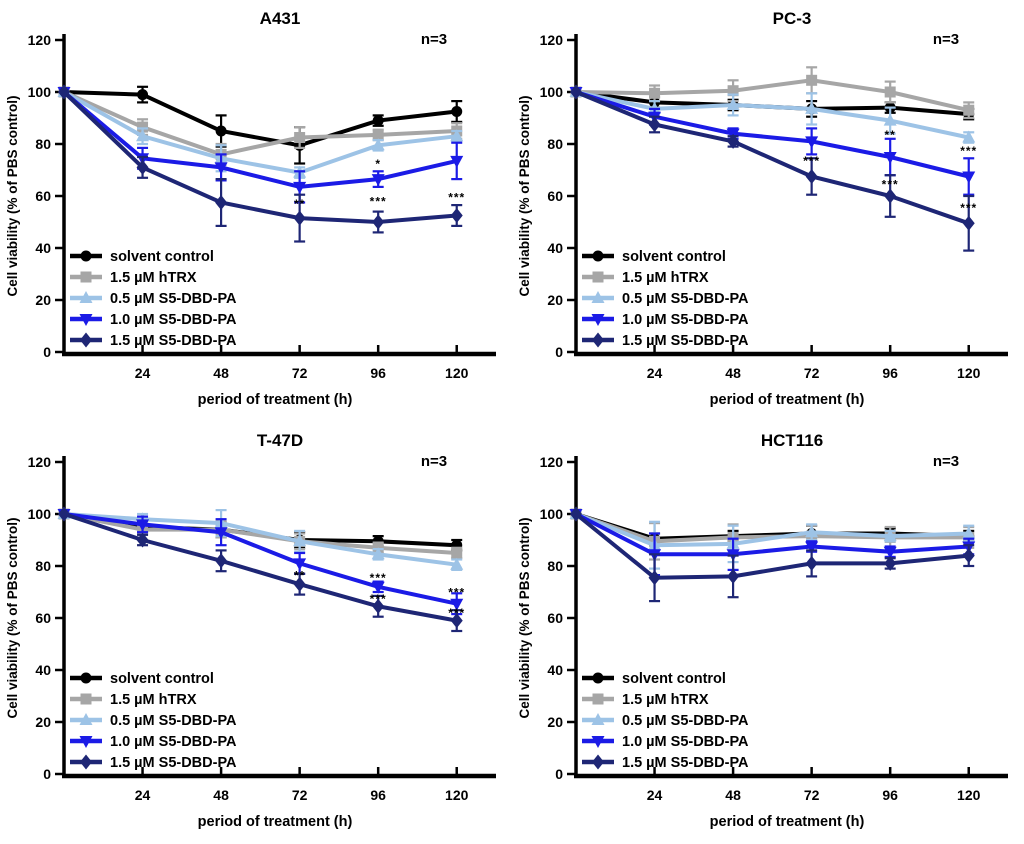 The width and height of the screenshot is (1024, 844). I want to click on y-tick-label: 60, so click(43, 618).